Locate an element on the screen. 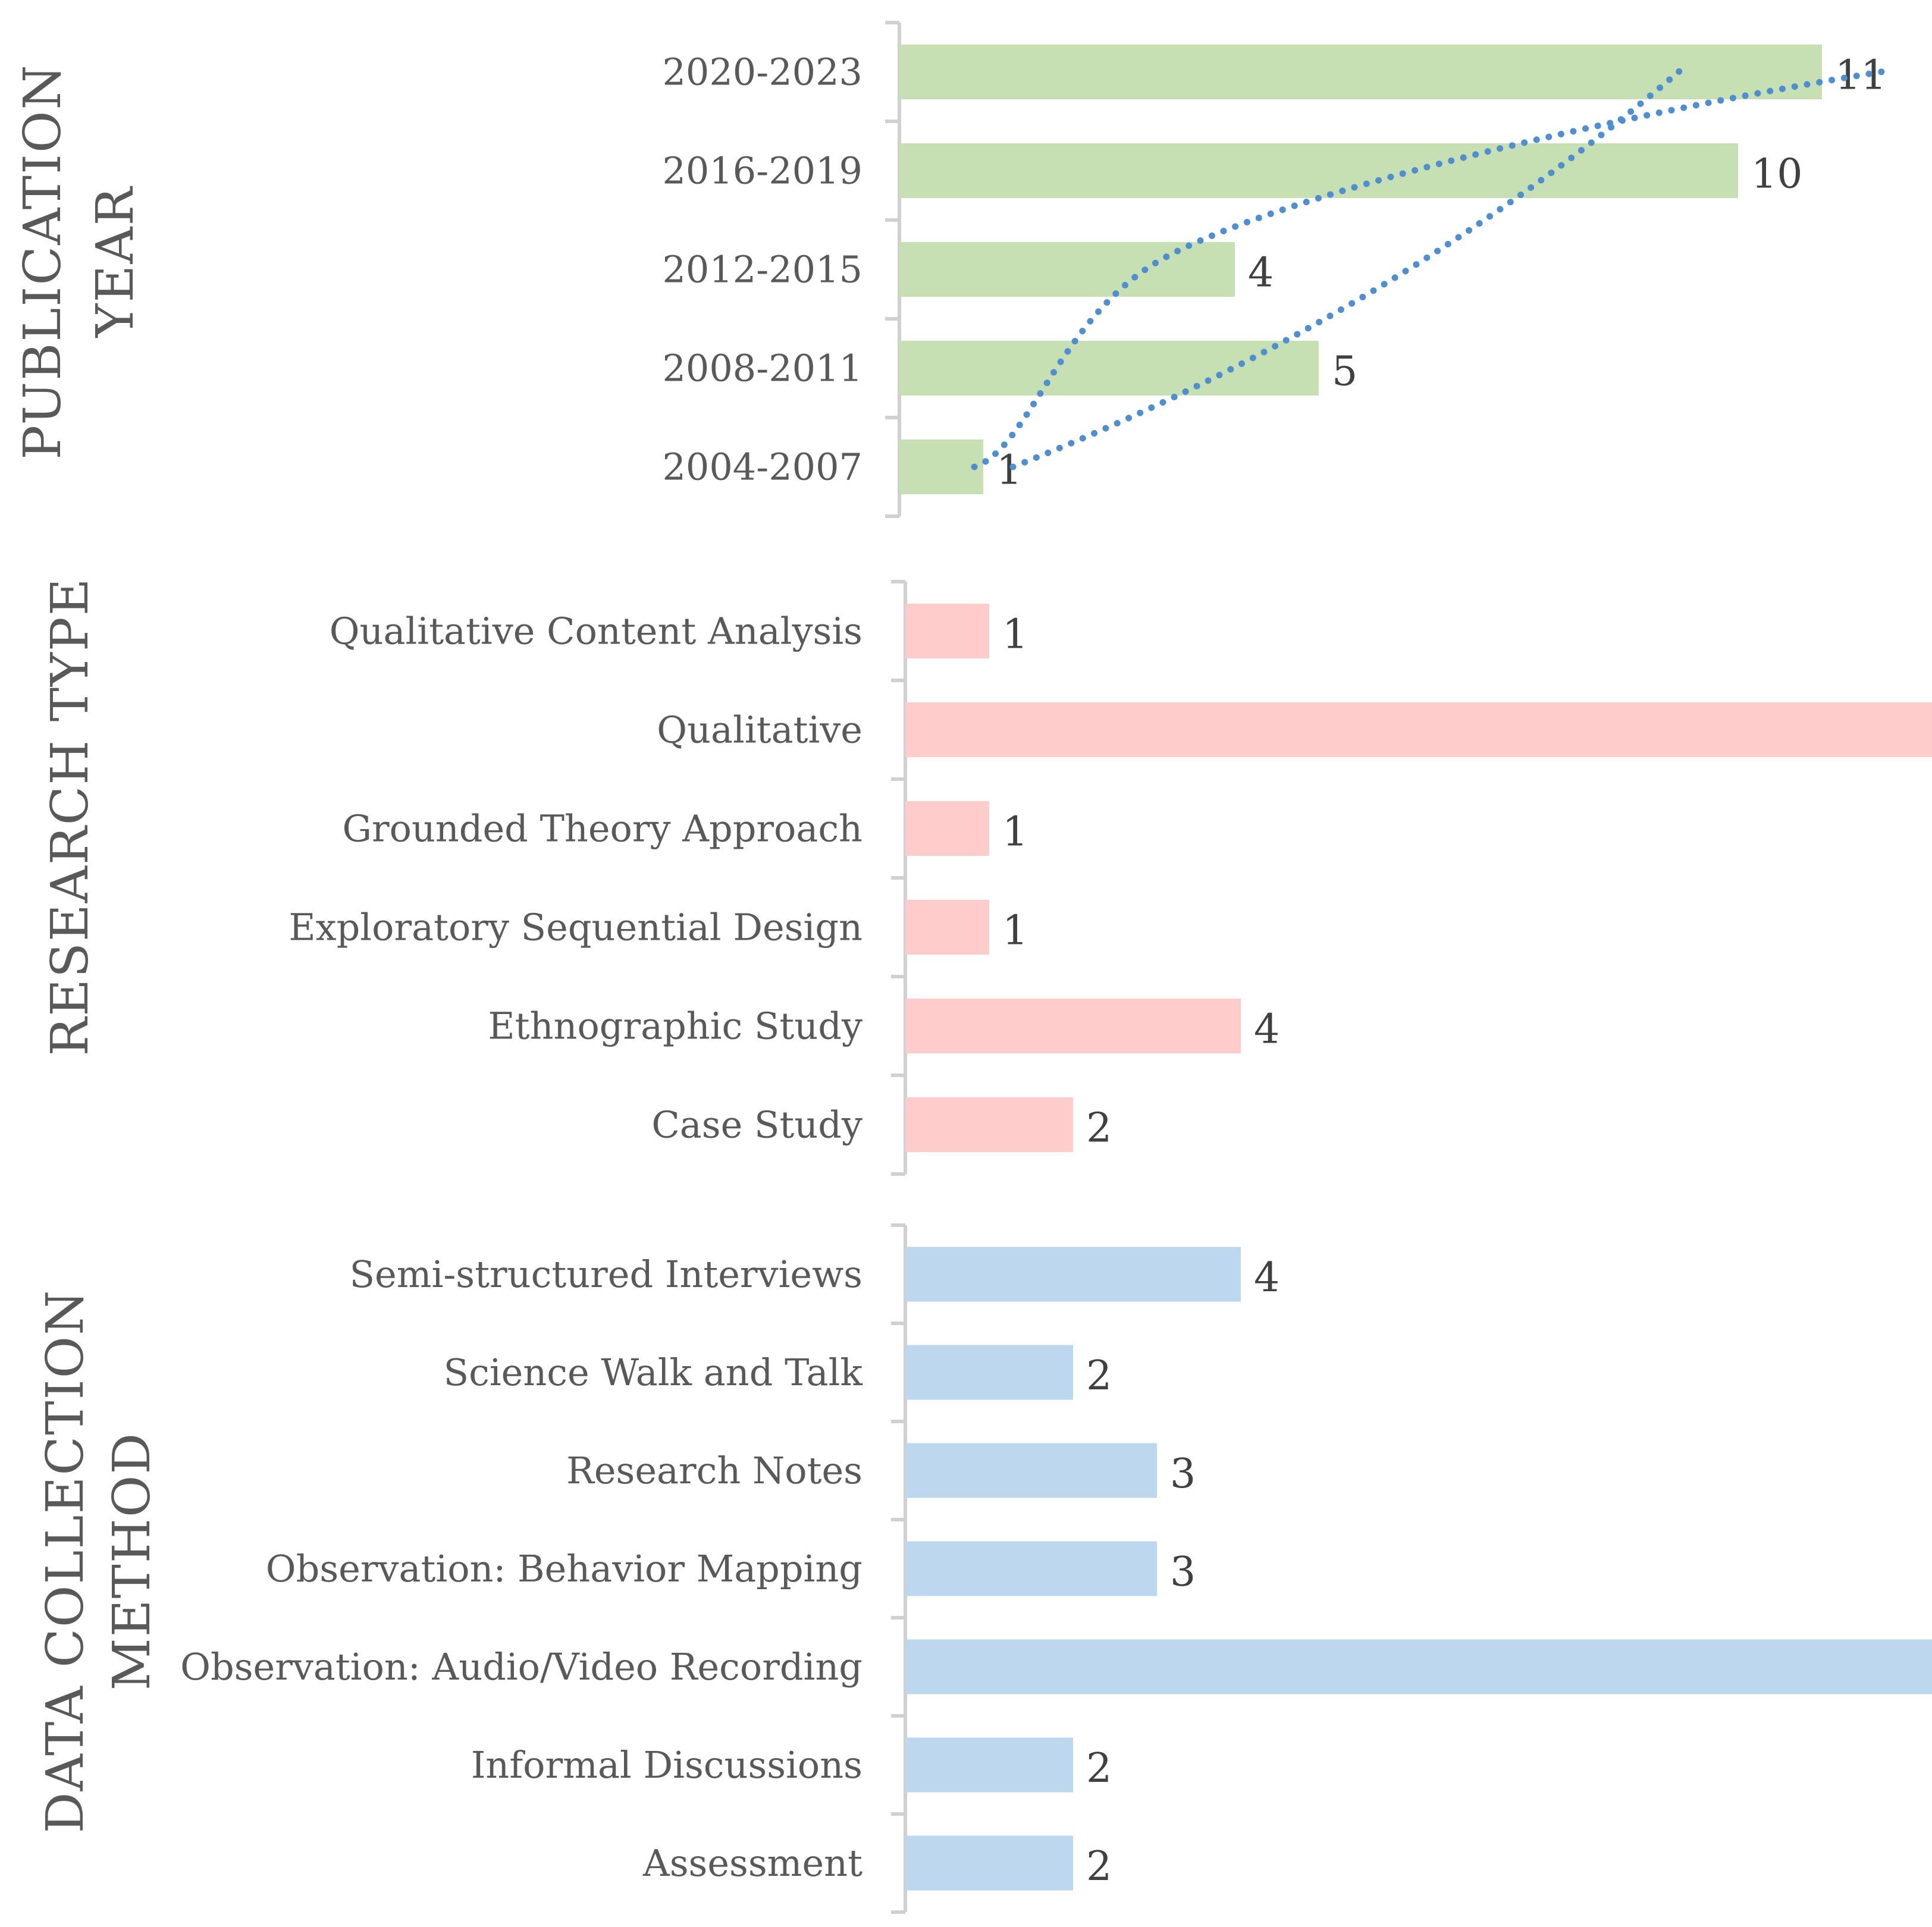 This screenshot has width=1932, height=1927. bar-research-notes is located at coordinates (1031, 1470).